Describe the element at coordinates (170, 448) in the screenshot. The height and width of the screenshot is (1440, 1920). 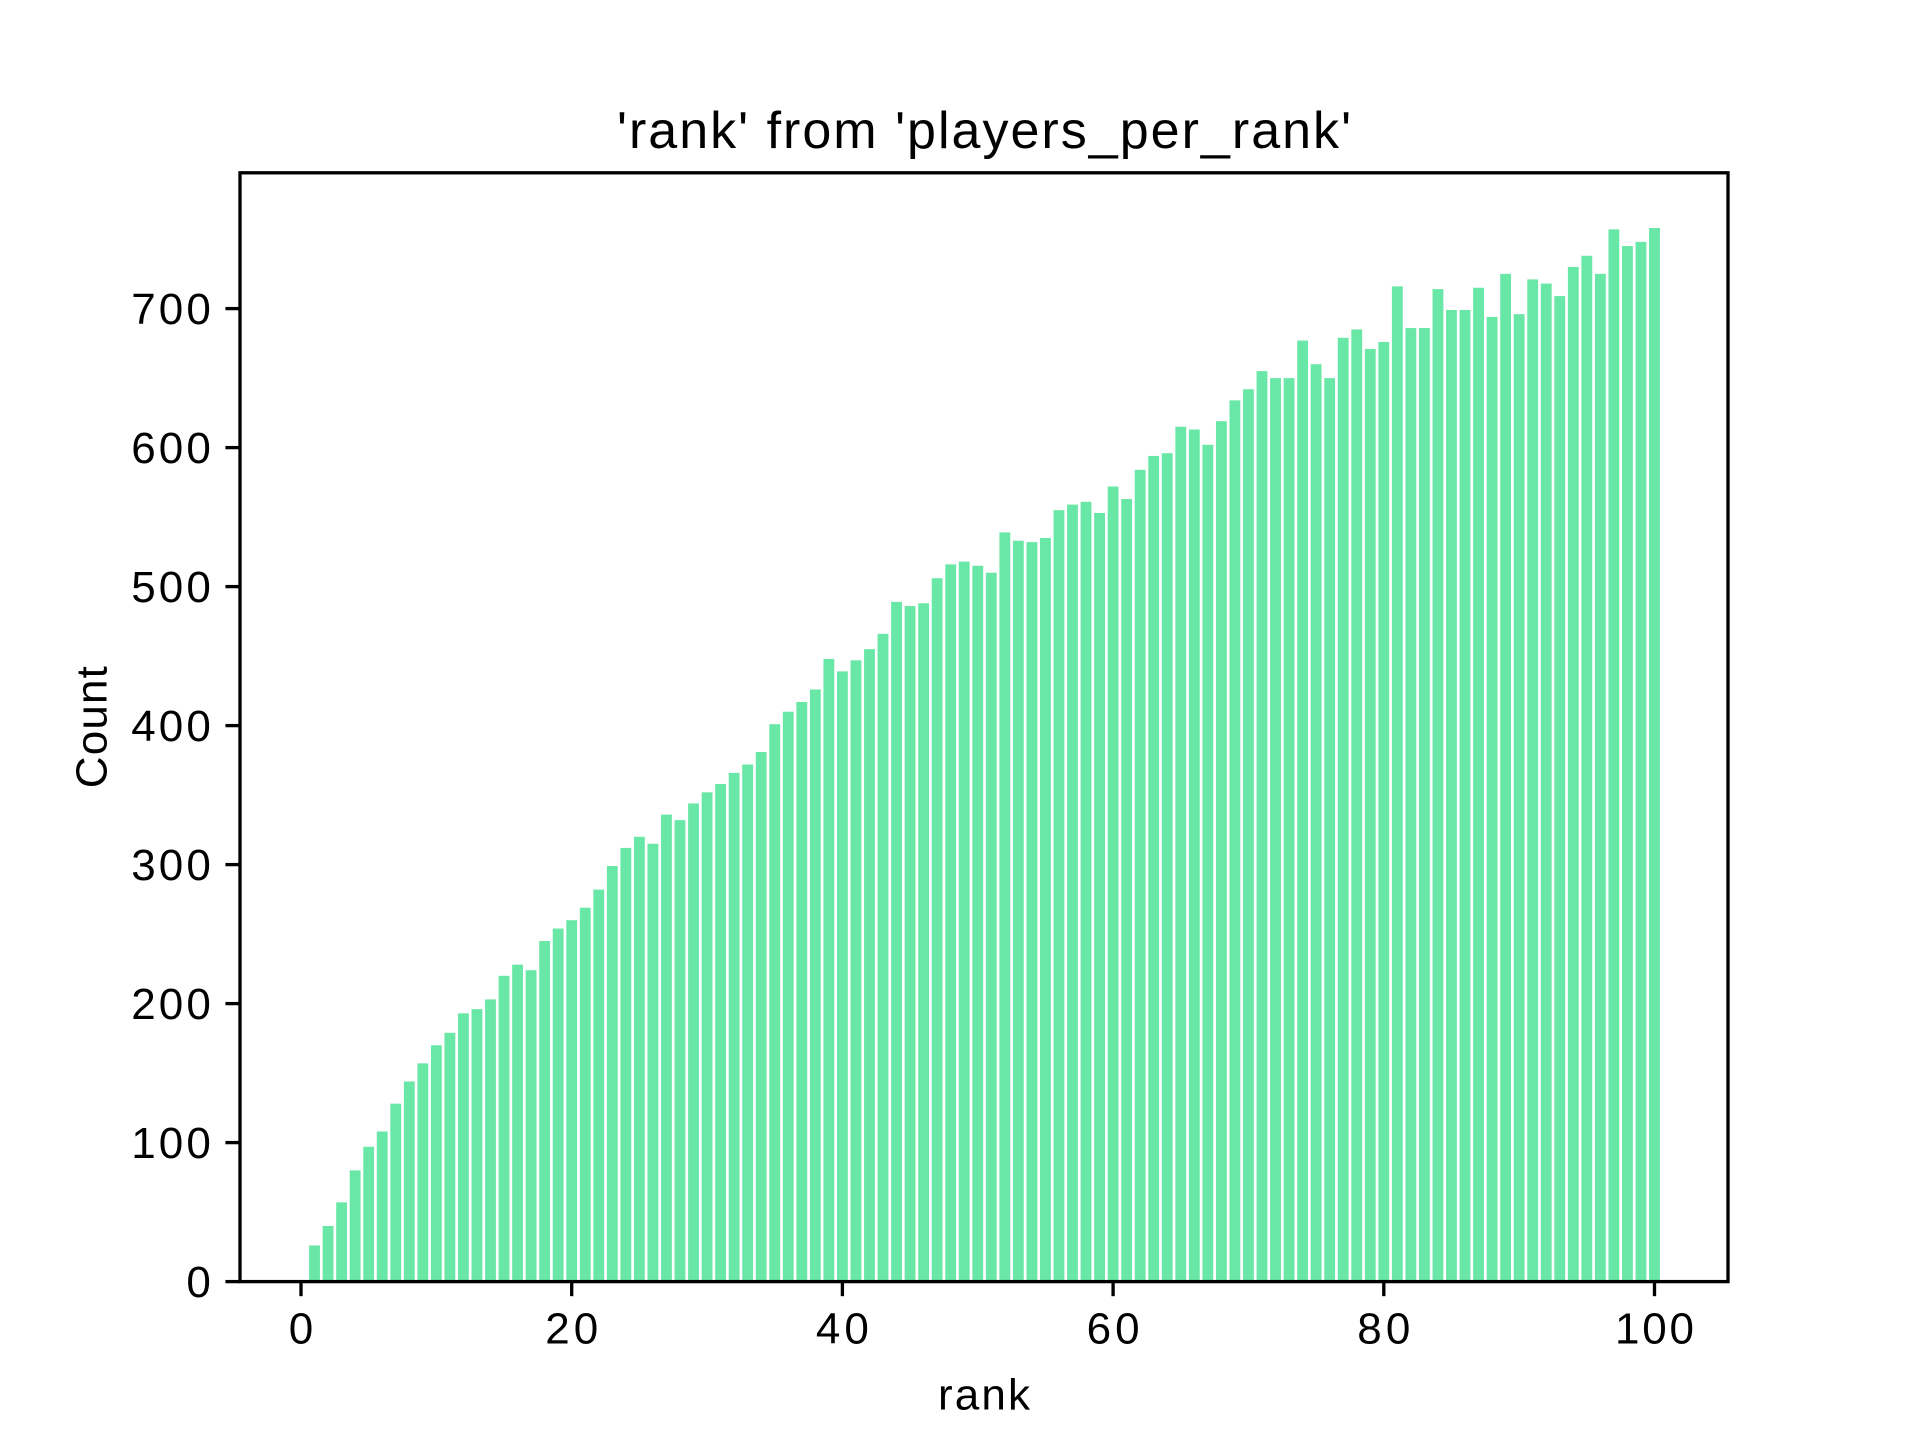
I see `svg-text: 600` at that location.